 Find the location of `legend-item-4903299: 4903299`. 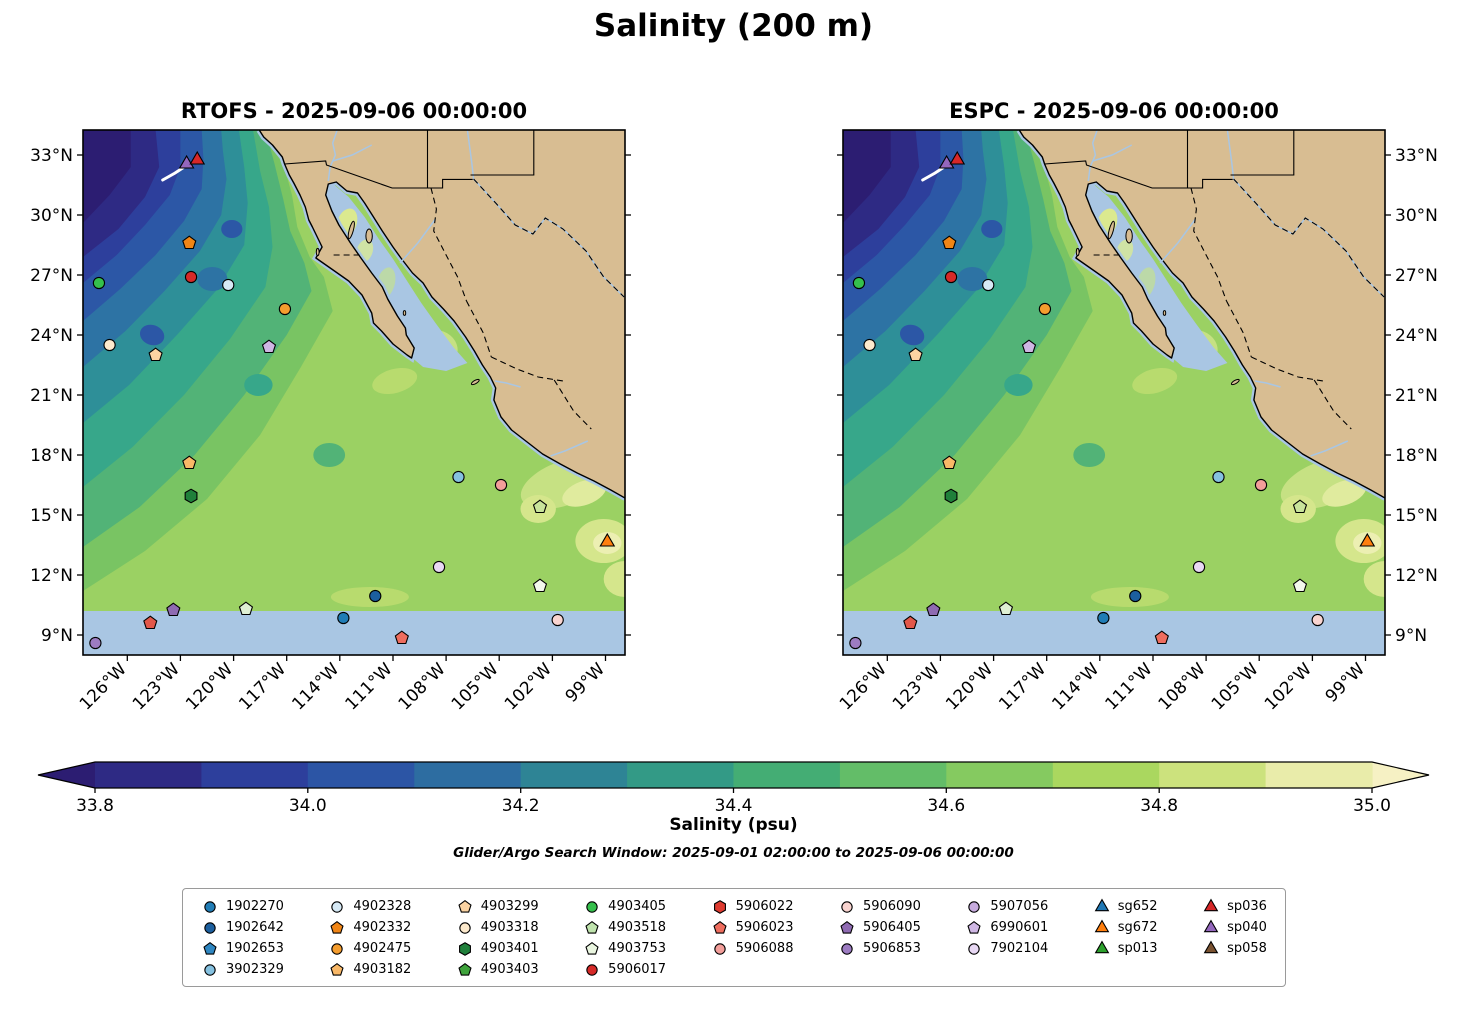

legend-item-4903299: 4903299 is located at coordinates (497, 906).